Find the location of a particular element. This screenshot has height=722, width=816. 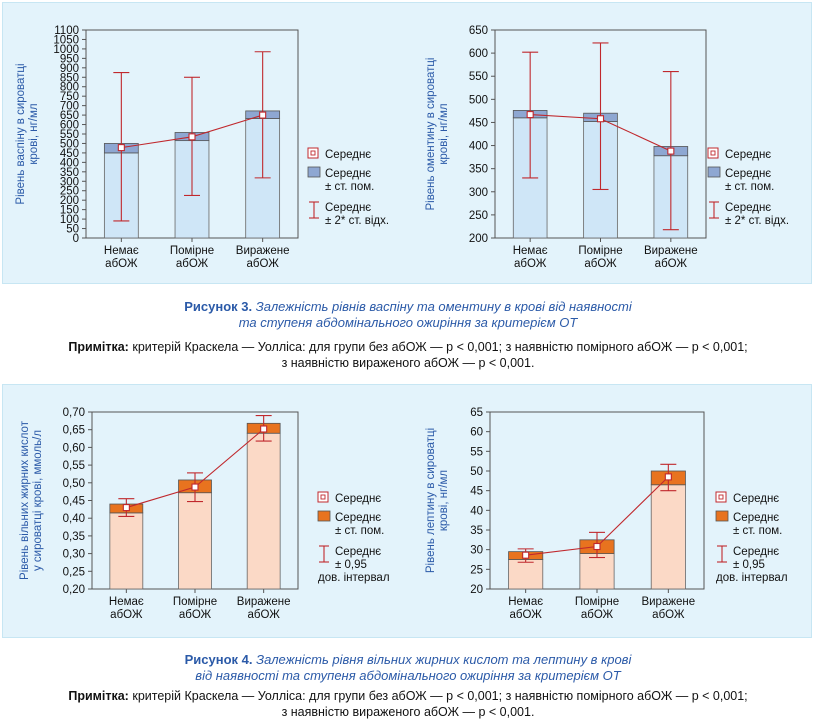

y-tick-label: 25 is located at coordinates (476, 570).